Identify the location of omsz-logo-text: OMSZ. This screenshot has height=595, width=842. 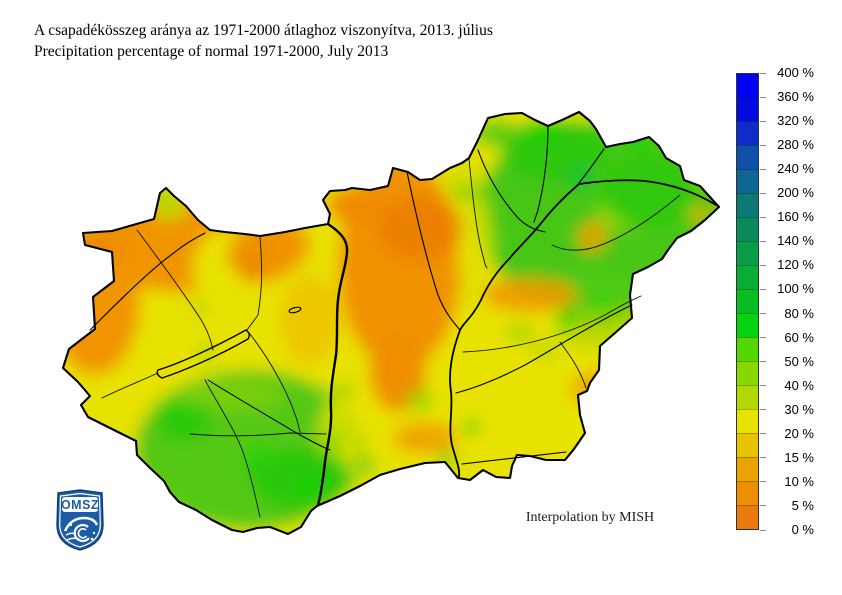
(80, 505).